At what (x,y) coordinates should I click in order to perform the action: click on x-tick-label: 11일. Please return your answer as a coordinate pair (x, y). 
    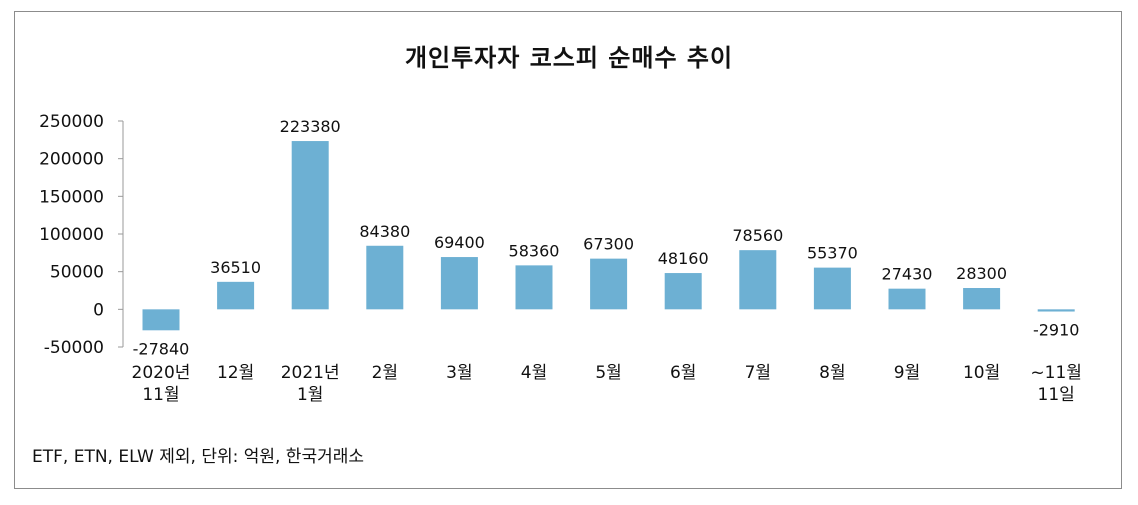
    Looking at the image, I should click on (1056, 395).